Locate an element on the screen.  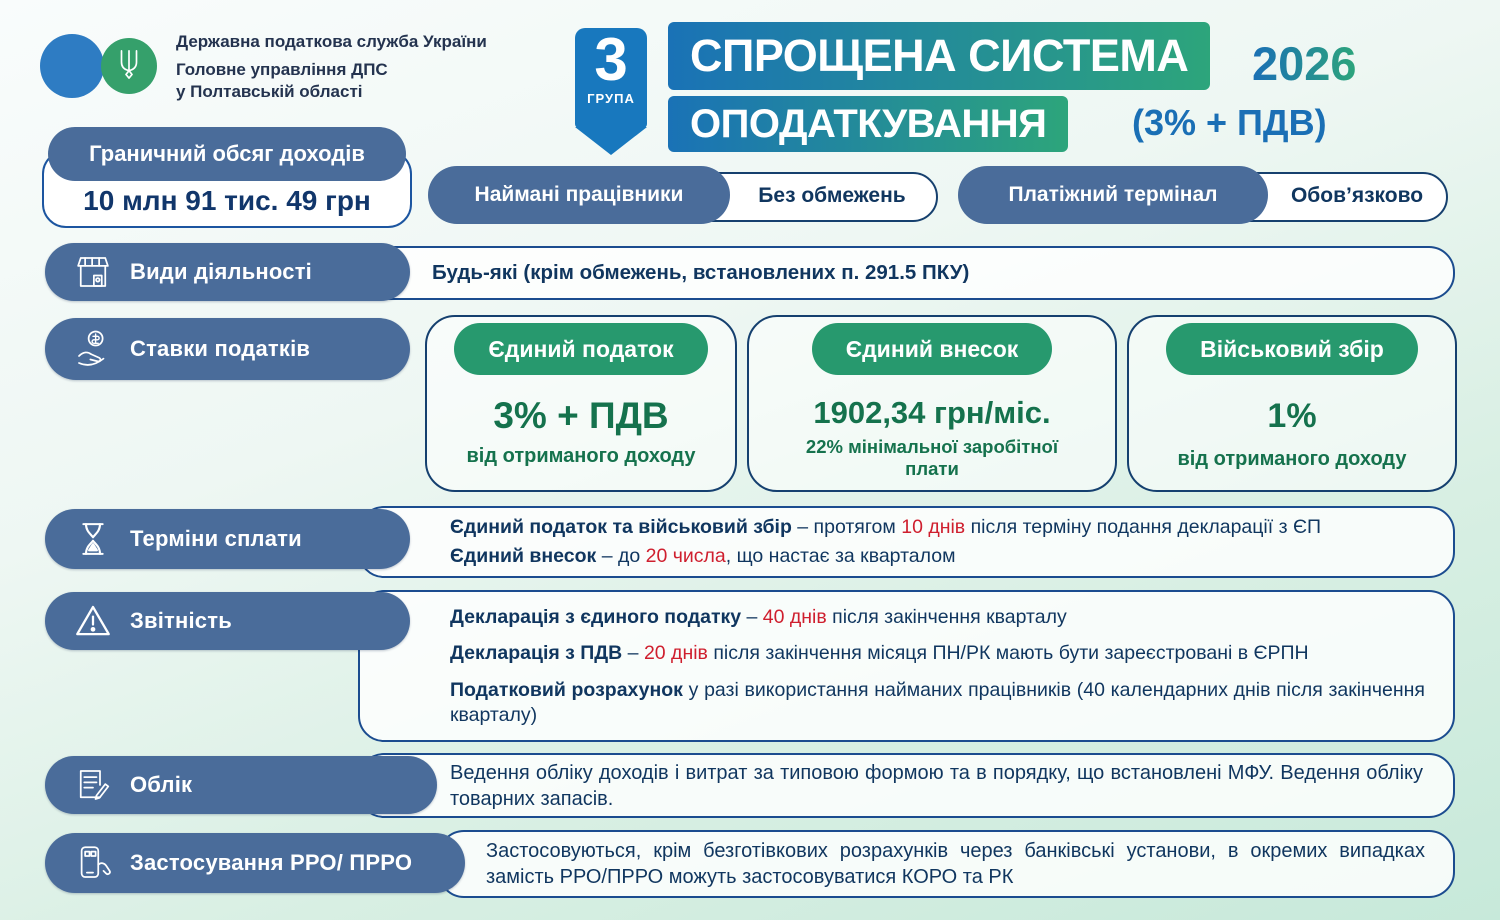
reporting-line1-bold: Декларація з єдиного податку is located at coordinates (596, 617).